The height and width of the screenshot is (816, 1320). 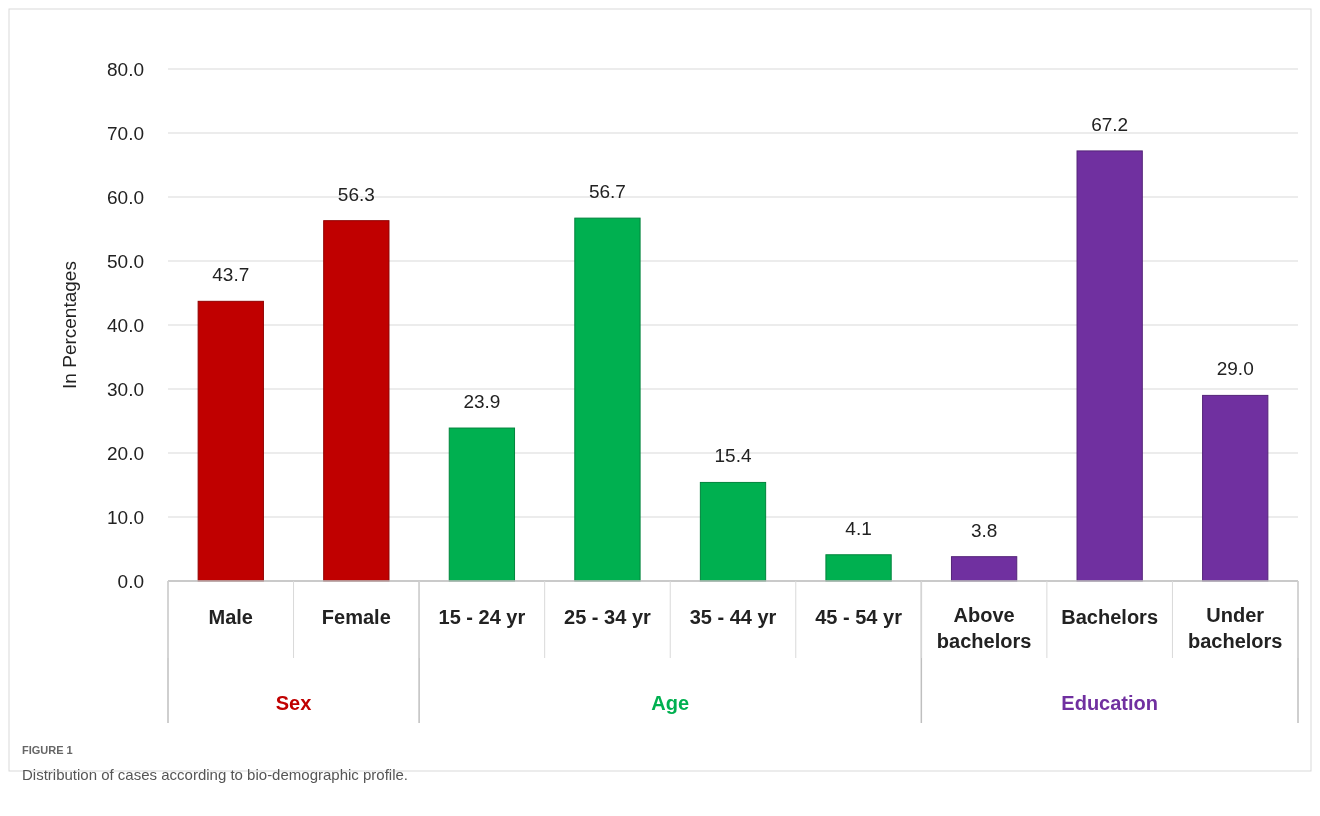 What do you see at coordinates (125, 197) in the screenshot?
I see `y-tick-label: 60.0` at bounding box center [125, 197].